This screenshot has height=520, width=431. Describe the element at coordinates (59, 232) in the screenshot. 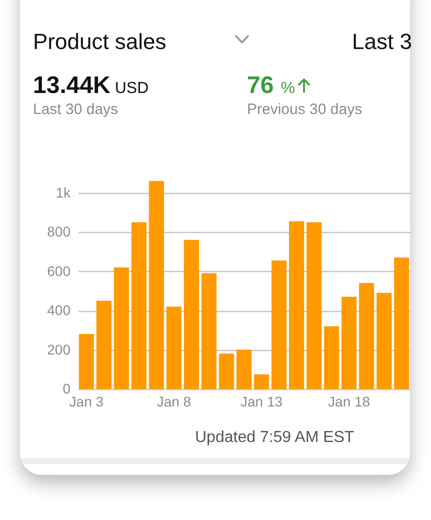

I see `y-tick-label: 800` at that location.